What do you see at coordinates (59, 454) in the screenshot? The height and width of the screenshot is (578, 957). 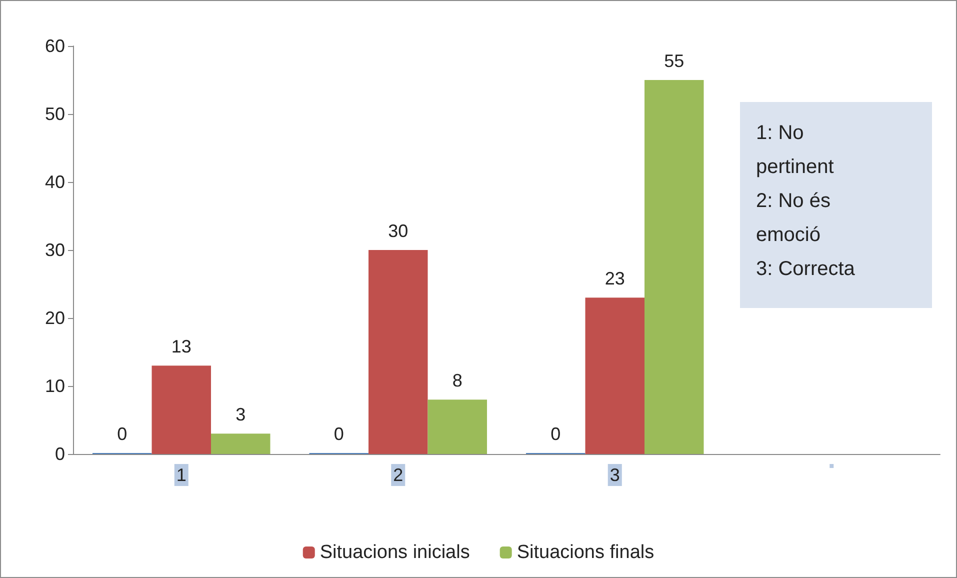 I see `y-tick-label: 0` at bounding box center [59, 454].